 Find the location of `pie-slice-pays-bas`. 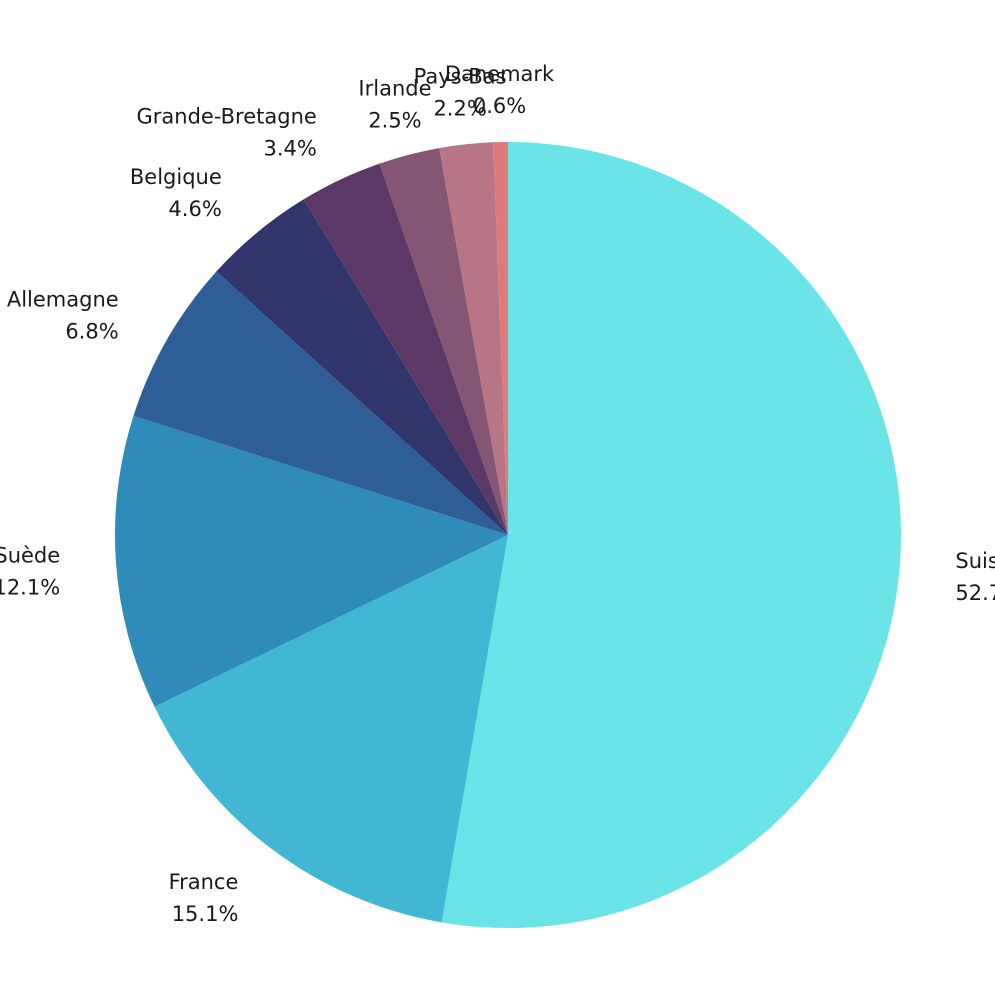

pie-slice-pays-bas is located at coordinates (473, 338).